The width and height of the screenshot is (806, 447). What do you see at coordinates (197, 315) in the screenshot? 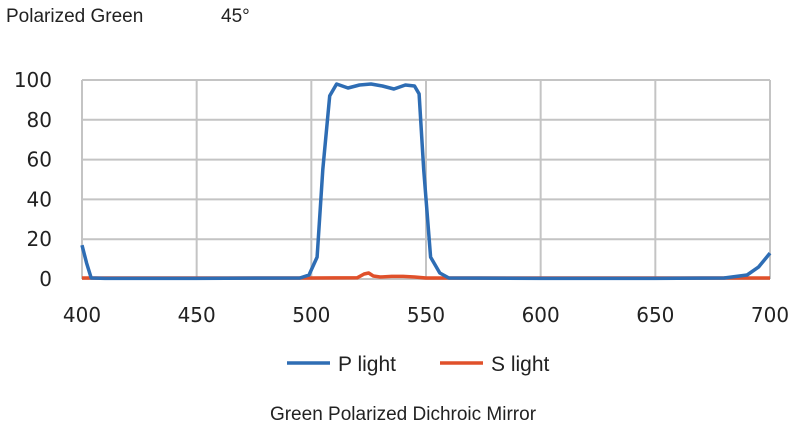
I see `x-tick-label: 450` at bounding box center [197, 315].